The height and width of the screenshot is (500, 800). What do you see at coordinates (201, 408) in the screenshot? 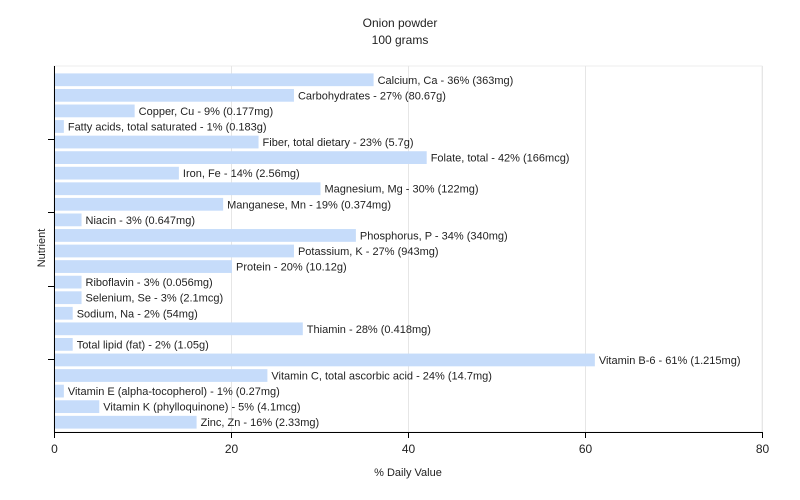
I see `bar-label: Vitamin K (phylloquinone) - 5% (4.1mcg)` at bounding box center [201, 408].